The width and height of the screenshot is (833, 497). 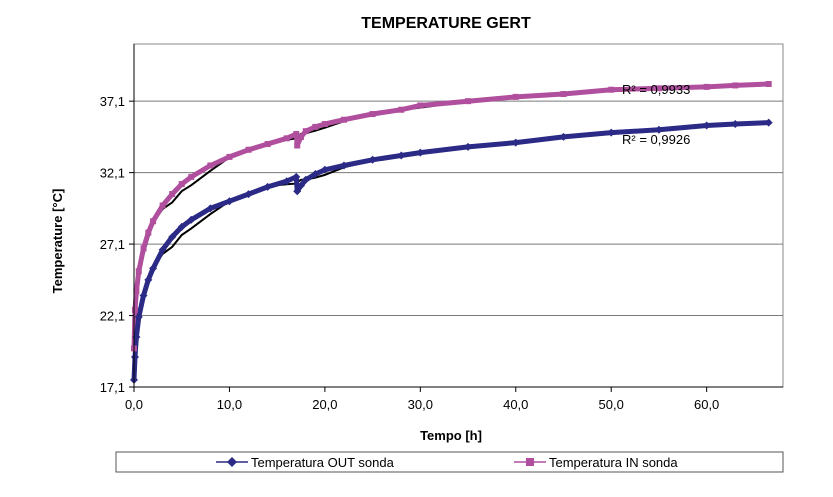 I want to click on y-tick-label: 22,1, so click(x=112, y=316).